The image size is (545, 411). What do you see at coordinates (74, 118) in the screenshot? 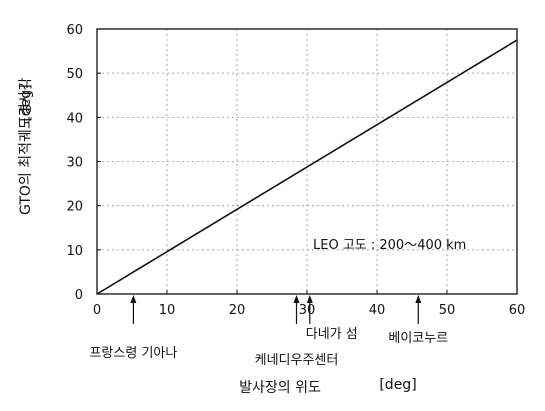
I see `y-tick-label: 40` at bounding box center [74, 118].